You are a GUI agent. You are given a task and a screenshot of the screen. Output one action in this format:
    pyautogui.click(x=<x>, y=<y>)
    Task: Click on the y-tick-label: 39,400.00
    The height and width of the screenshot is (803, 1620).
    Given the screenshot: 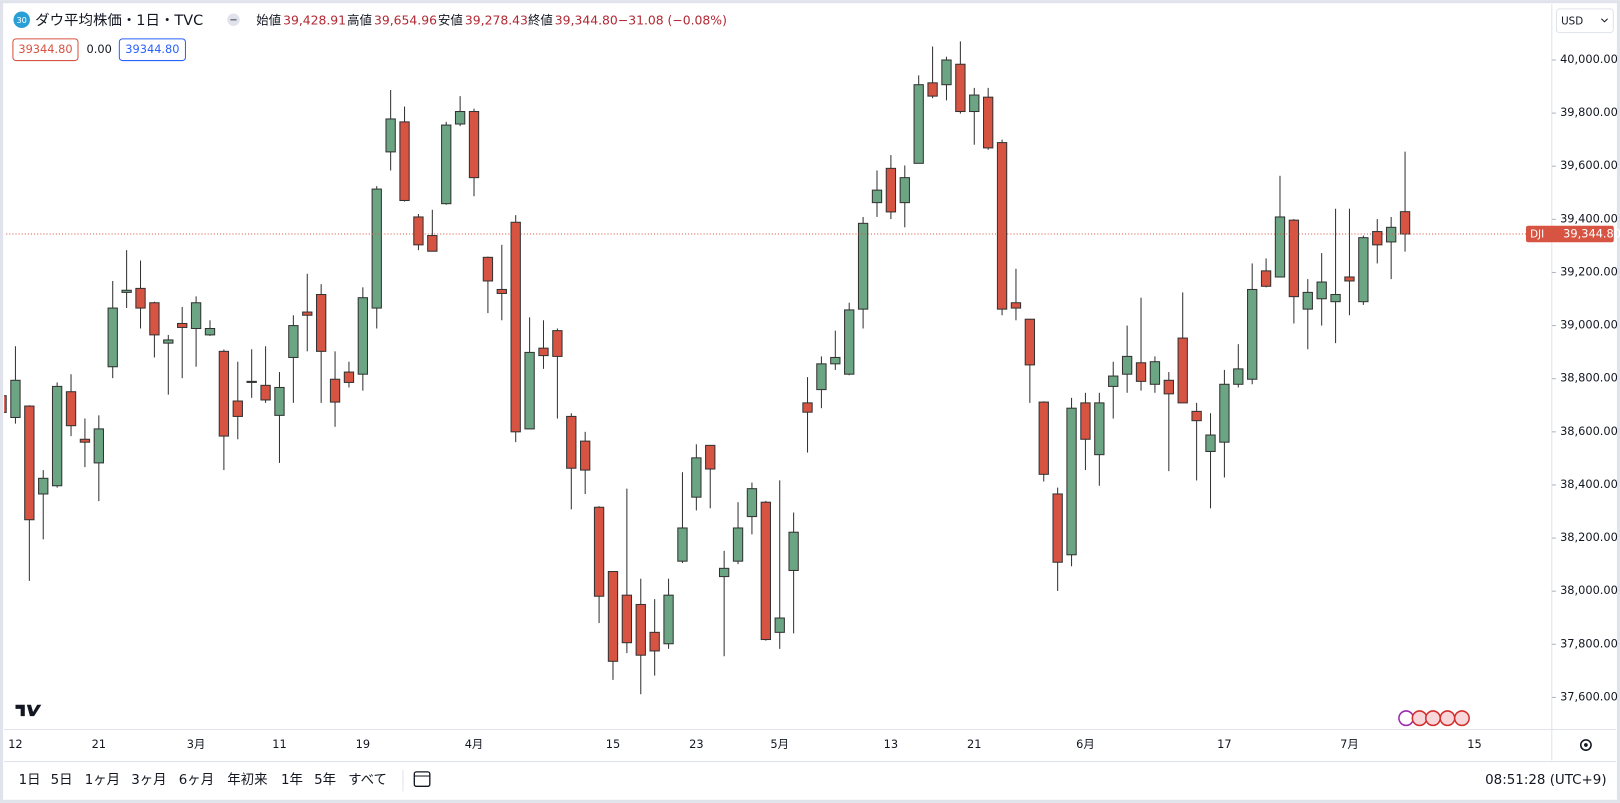 What is the action you would take?
    pyautogui.click(x=1589, y=218)
    